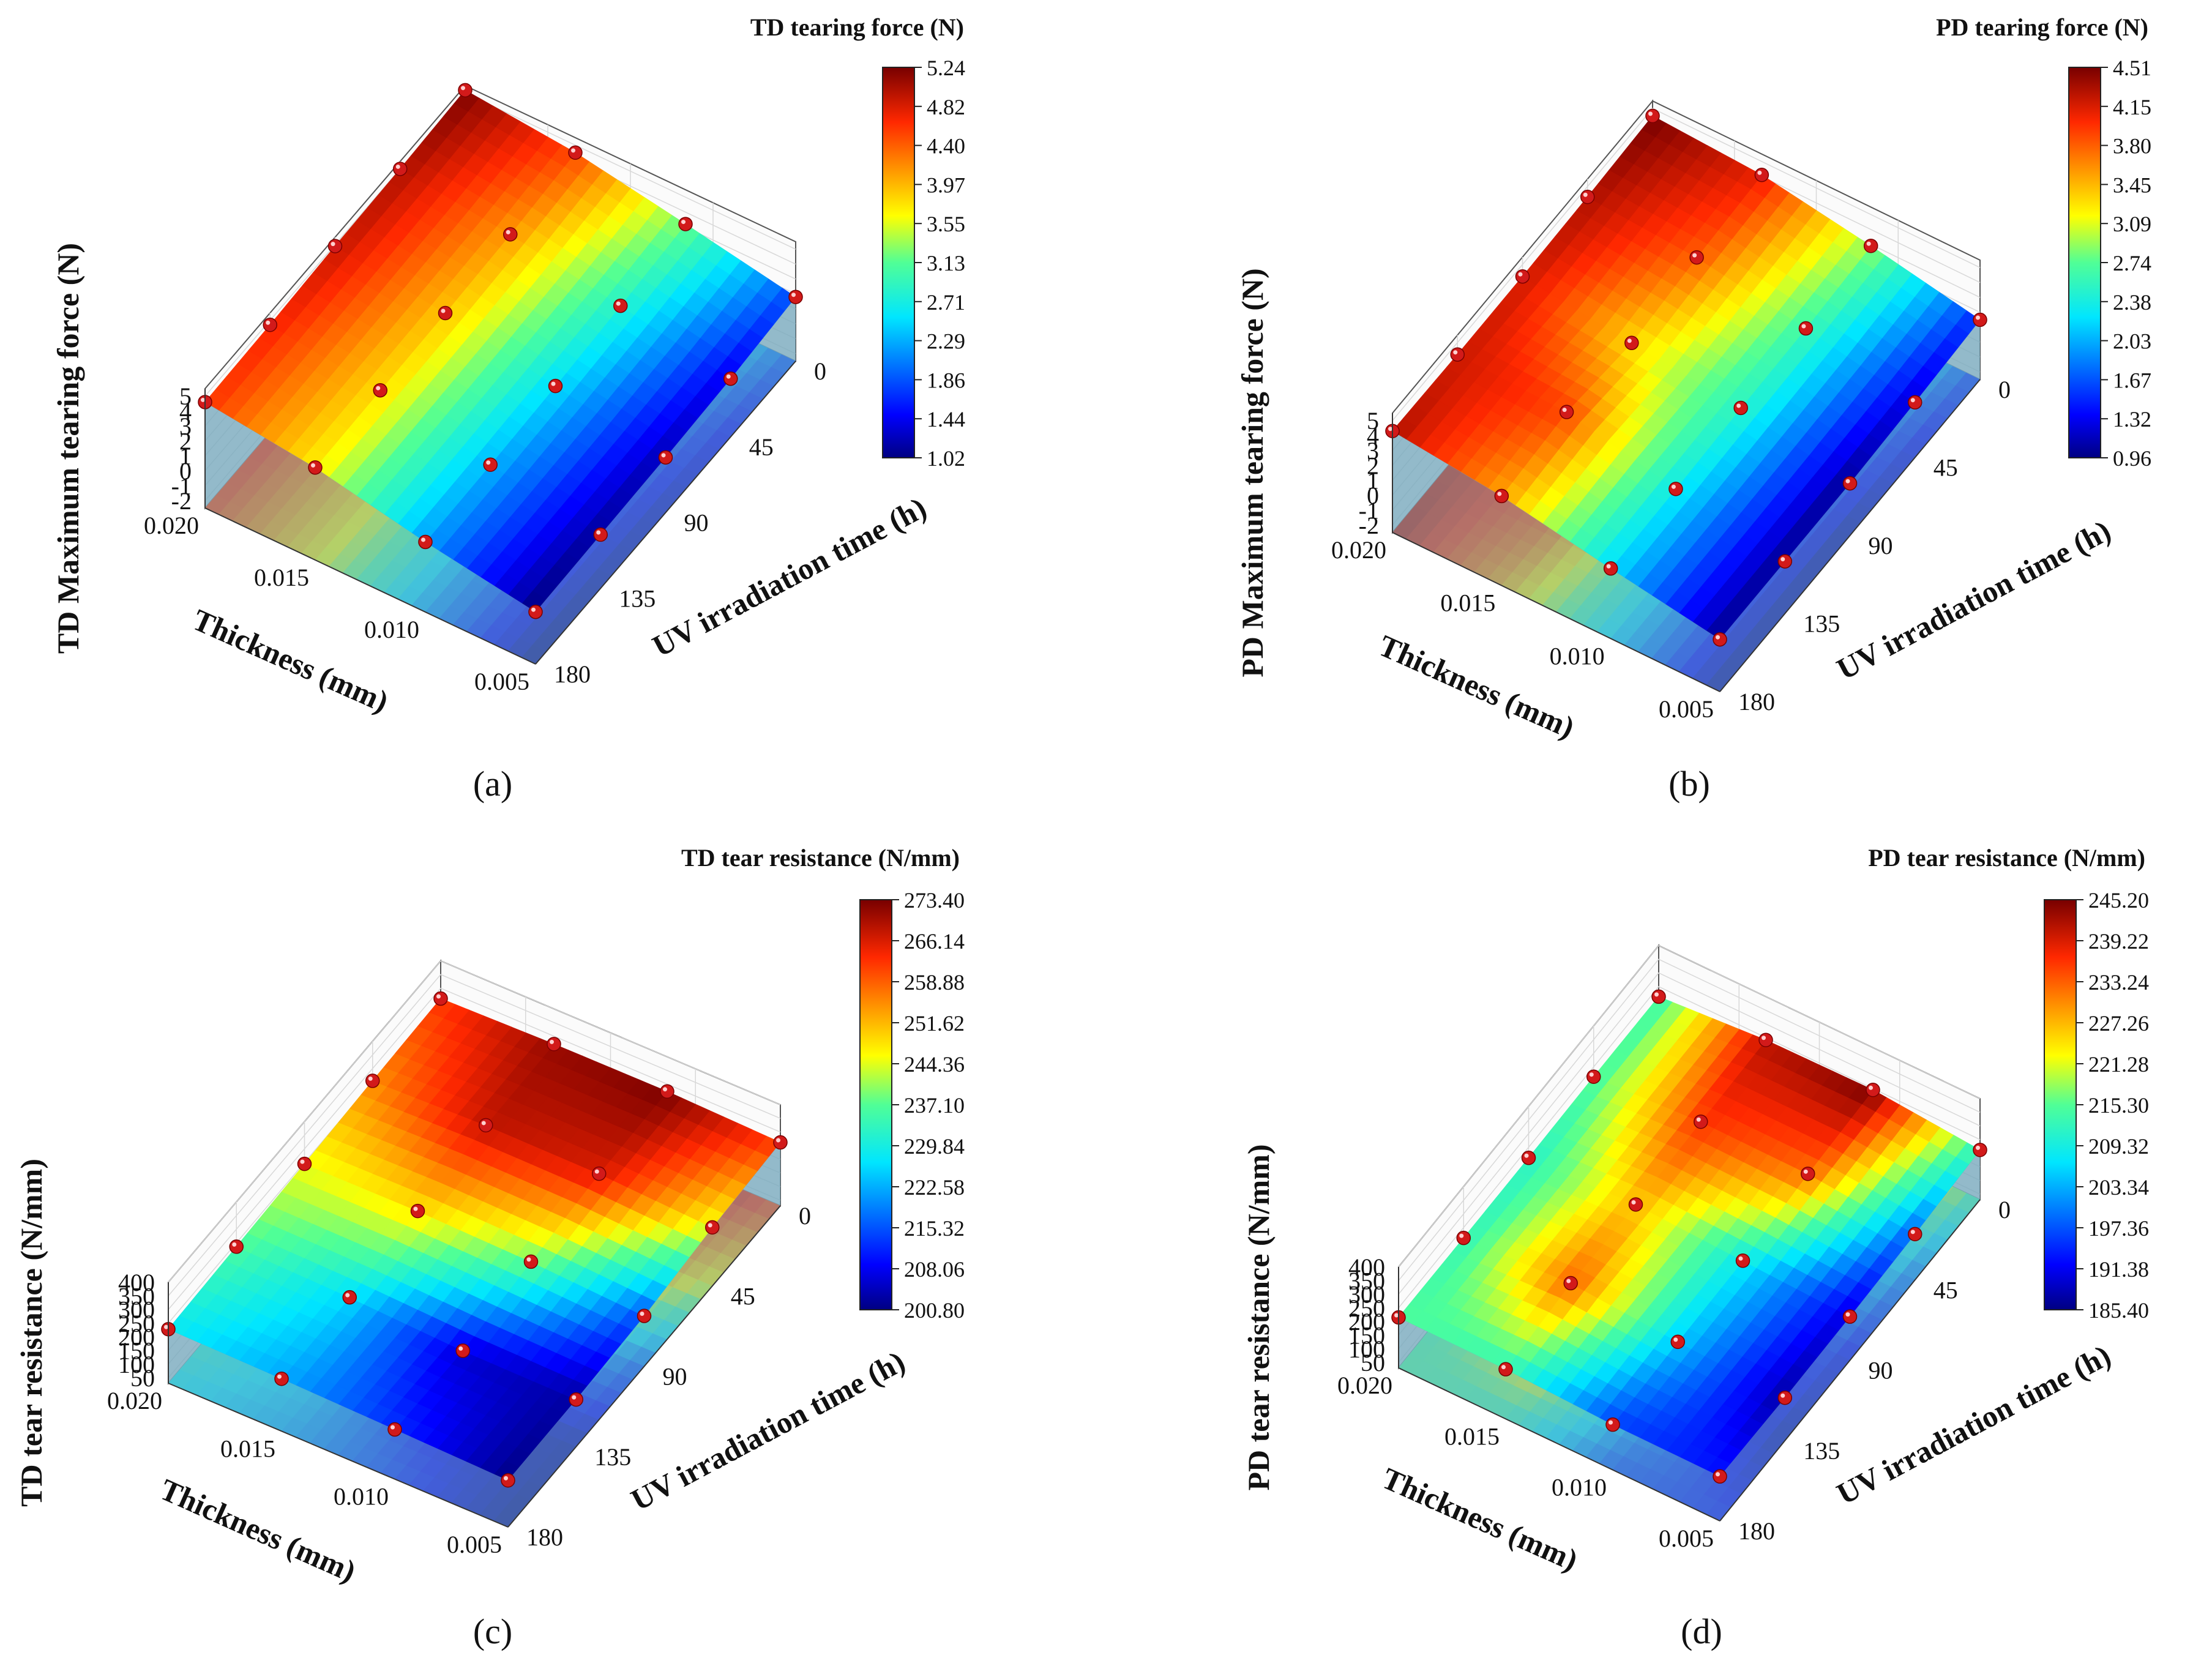 The width and height of the screenshot is (2212, 1677). What do you see at coordinates (502, 681) in the screenshot?
I see `thickness-tick-label: 0.005` at bounding box center [502, 681].